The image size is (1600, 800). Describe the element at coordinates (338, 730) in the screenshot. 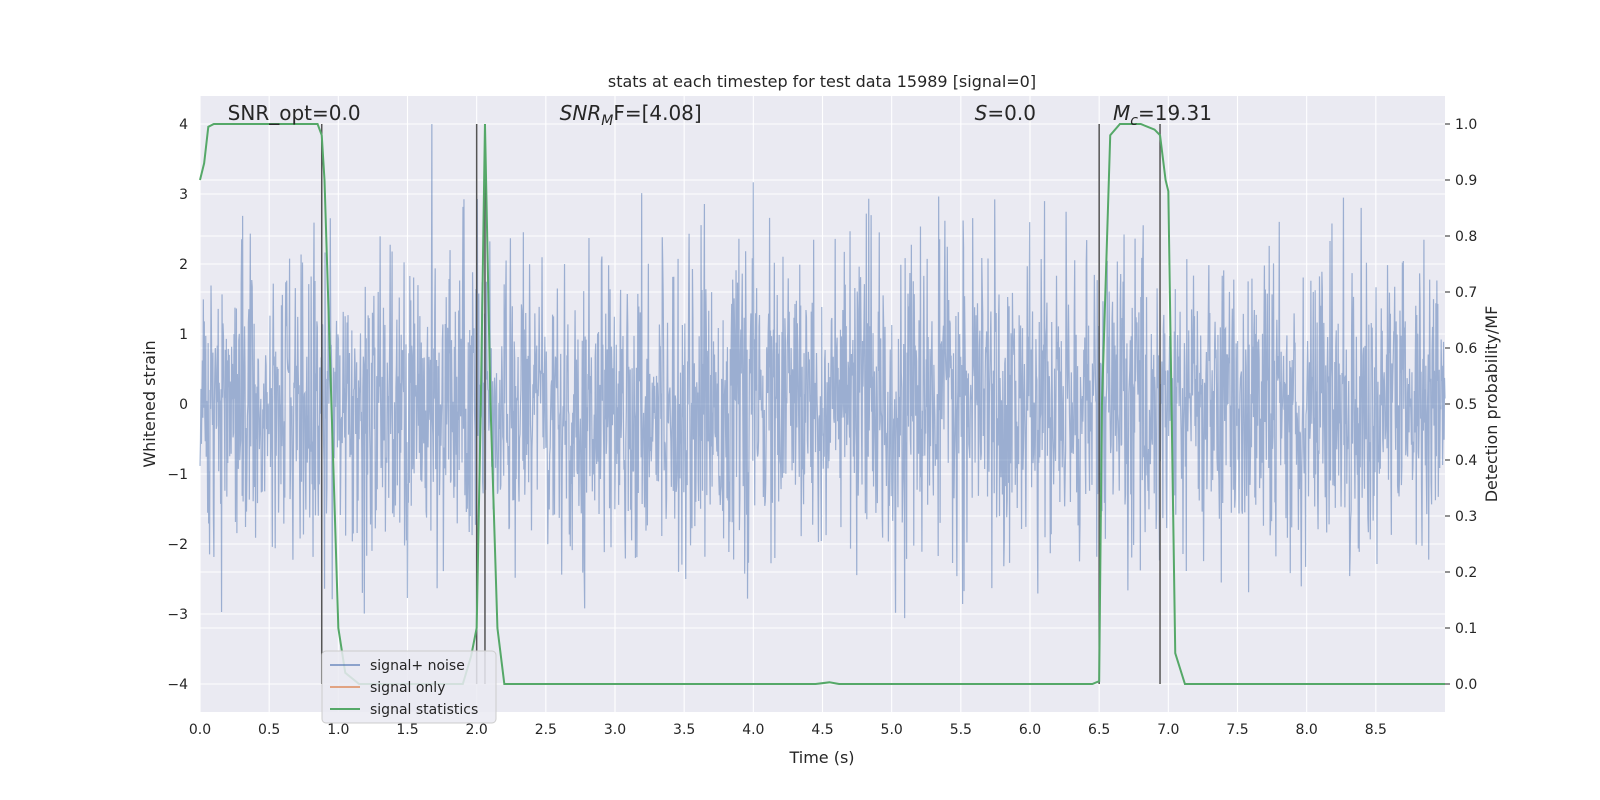

I see `x-tick-label: 1.0` at that location.